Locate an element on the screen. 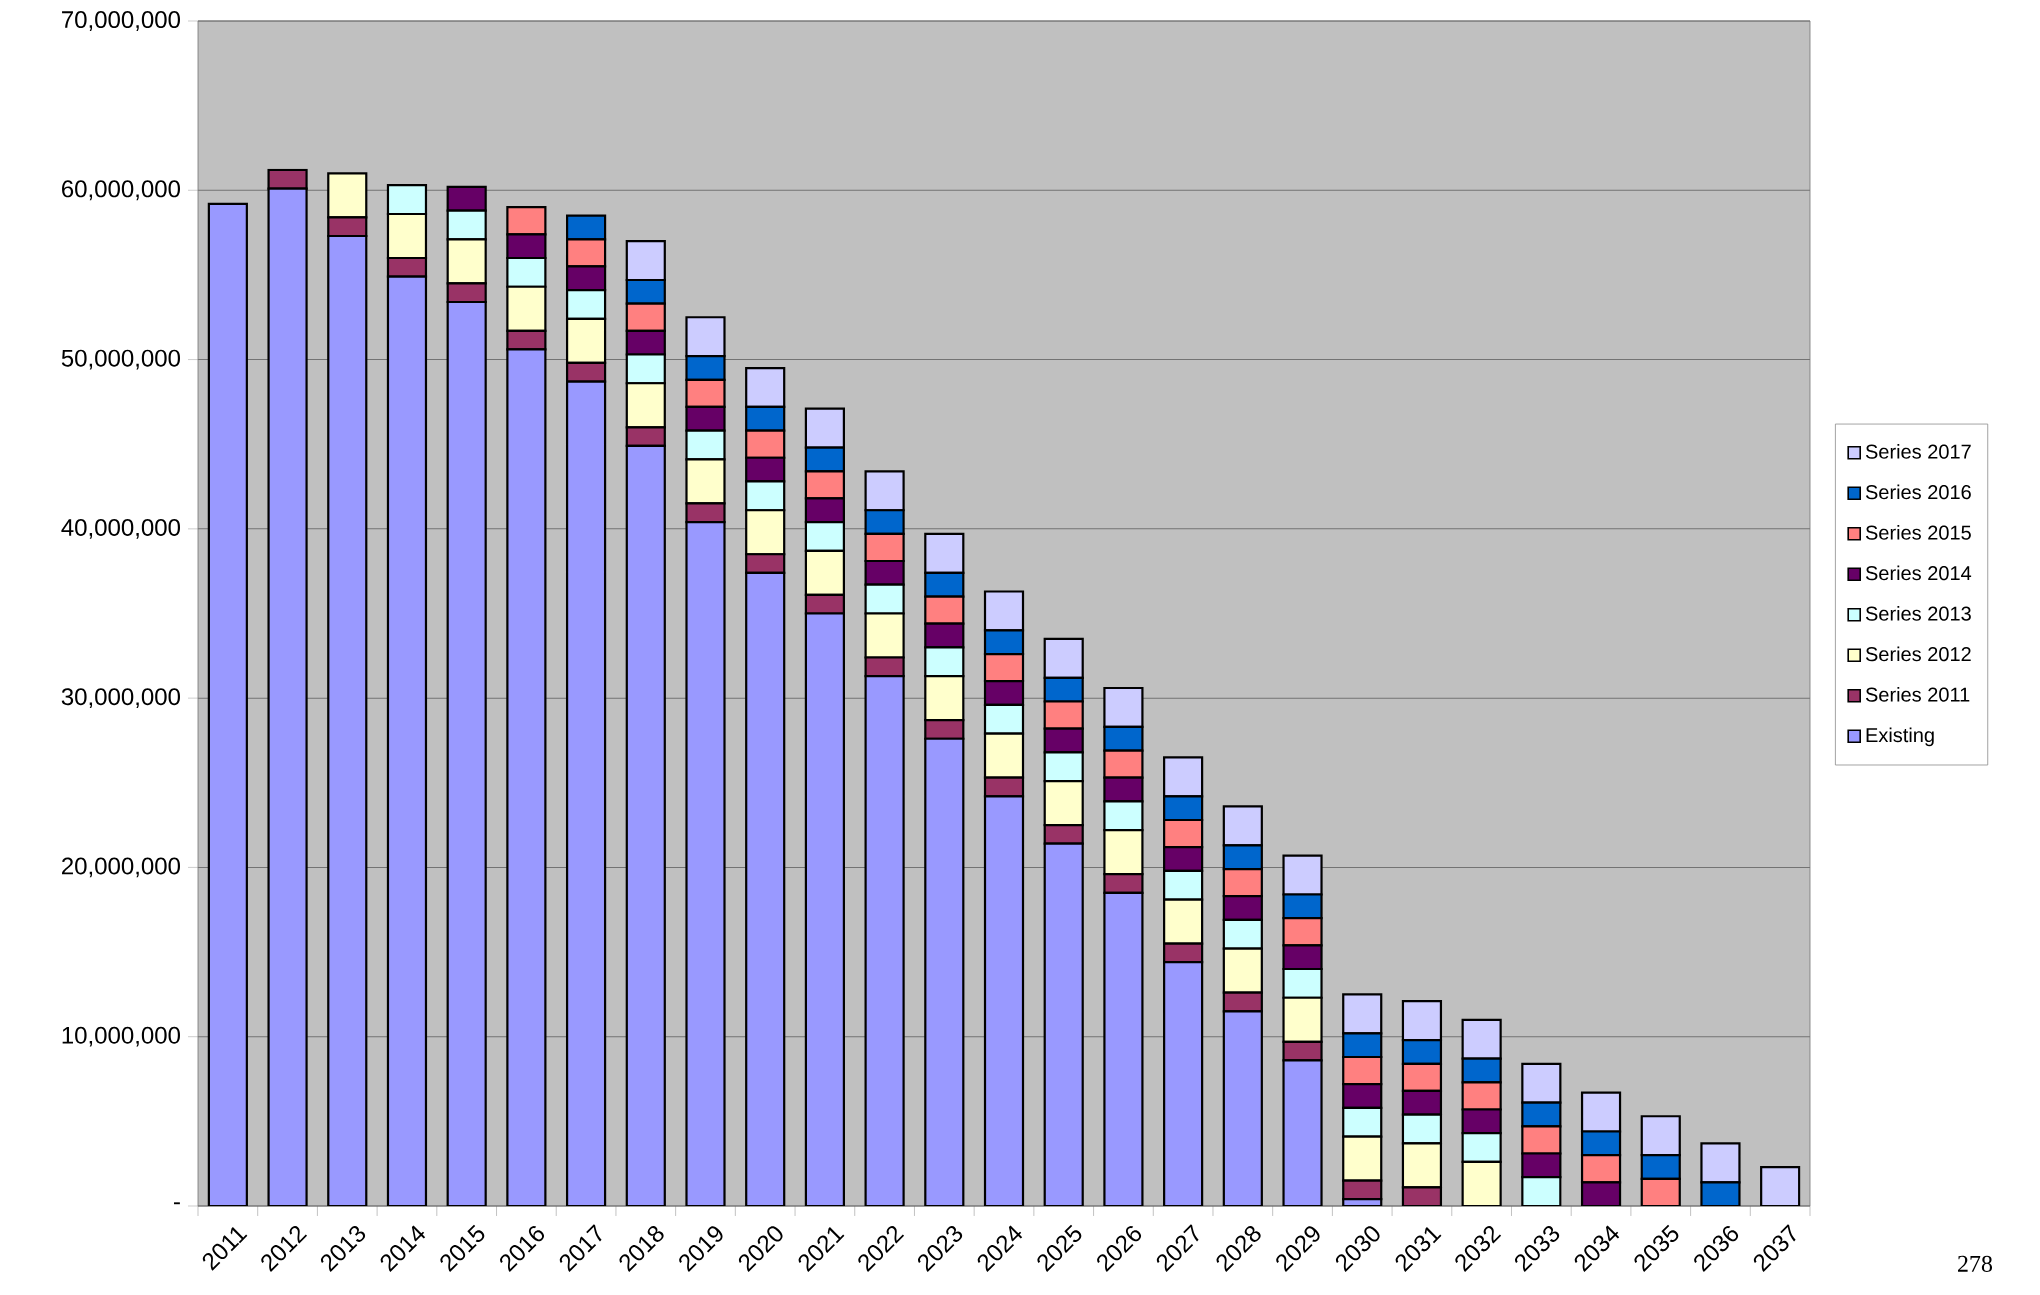 The width and height of the screenshot is (2040, 1295). y-tick-label: 10,000,000 is located at coordinates (121, 1036).